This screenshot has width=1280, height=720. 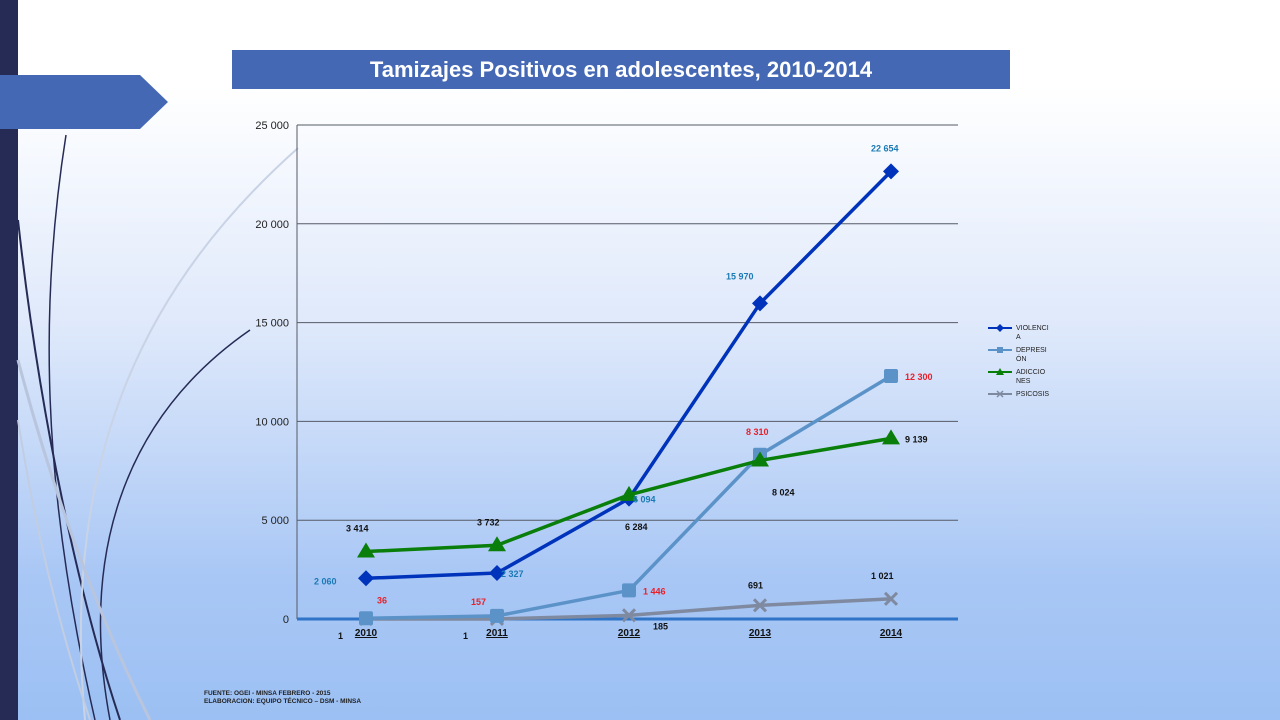 What do you see at coordinates (9, 360) in the screenshot?
I see `left-accent-bar` at bounding box center [9, 360].